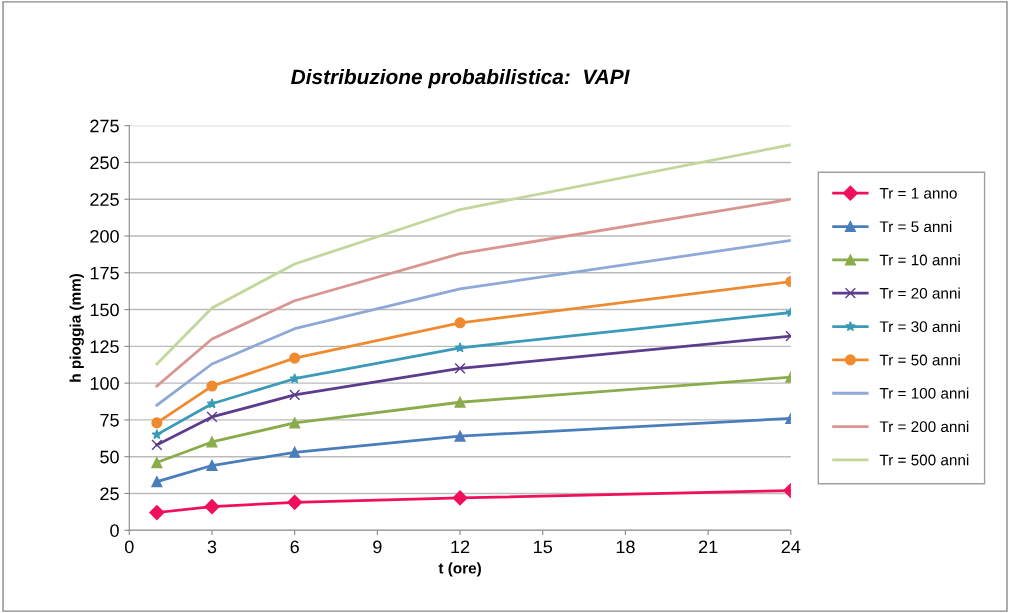 The width and height of the screenshot is (1010, 613). Describe the element at coordinates (294, 547) in the screenshot. I see `x-tick-label: 6` at that location.